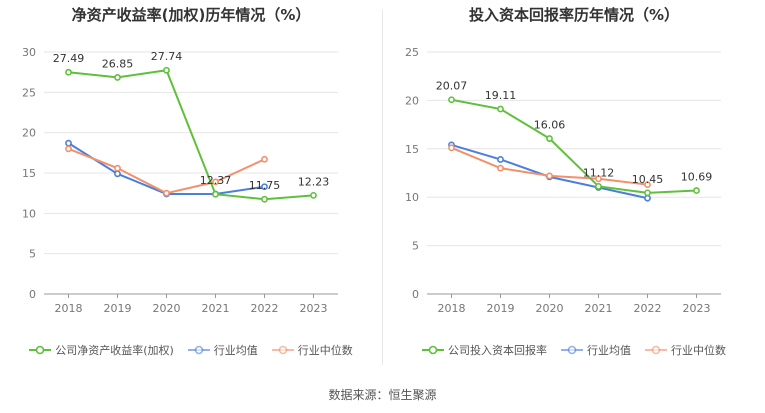 Image resolution: width=765 pixels, height=413 pixels. I want to click on data-label: 11.75, so click(265, 185).